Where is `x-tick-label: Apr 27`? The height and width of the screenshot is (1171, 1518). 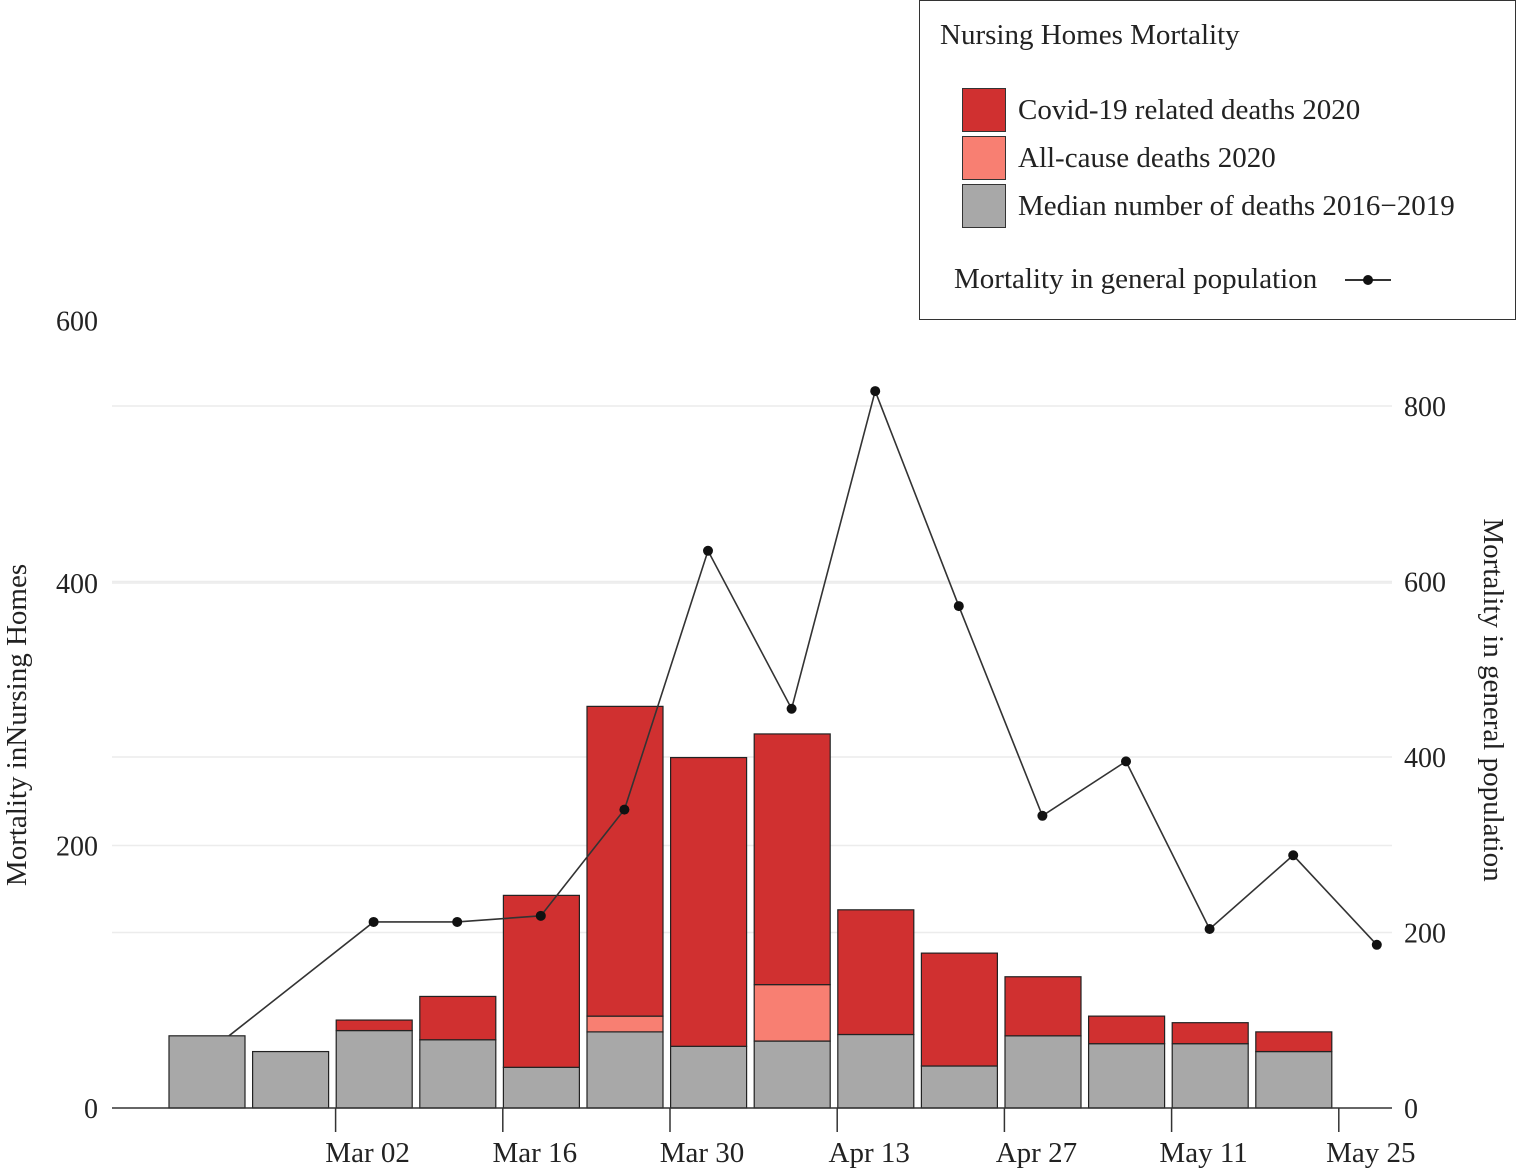
x-tick-label: Apr 27 is located at coordinates (1036, 1153).